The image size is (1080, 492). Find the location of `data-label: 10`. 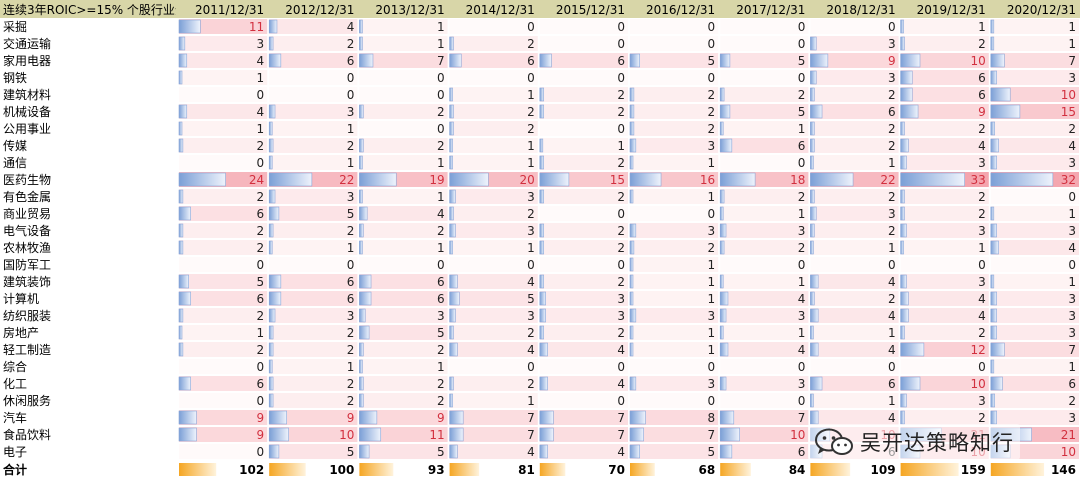

data-label: 10 is located at coordinates (978, 61).